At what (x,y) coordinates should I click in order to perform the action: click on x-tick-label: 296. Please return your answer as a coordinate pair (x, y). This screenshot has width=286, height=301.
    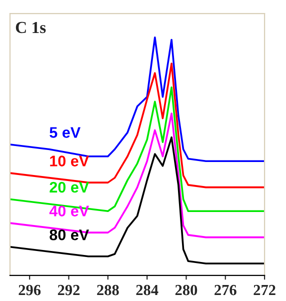
    Looking at the image, I should click on (29, 290).